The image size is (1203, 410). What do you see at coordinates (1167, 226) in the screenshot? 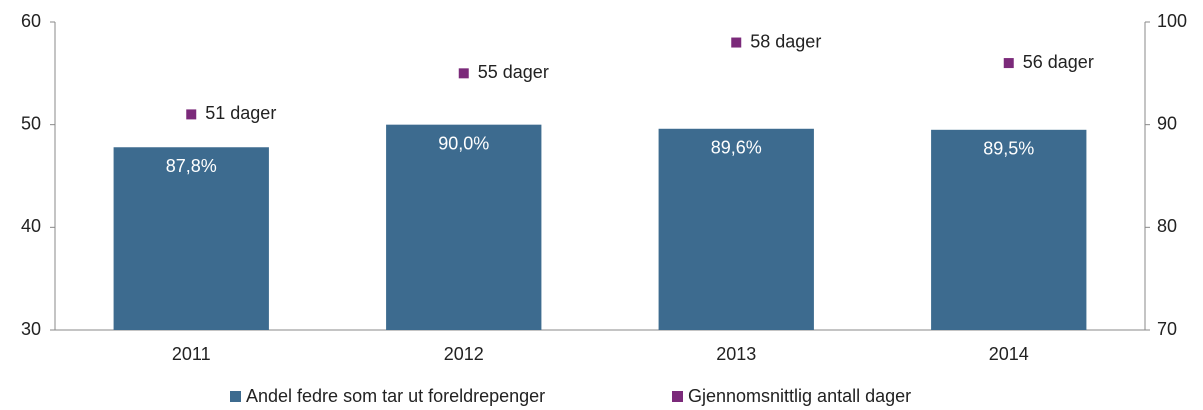
I see `y2-tick-label: 80` at bounding box center [1167, 226].